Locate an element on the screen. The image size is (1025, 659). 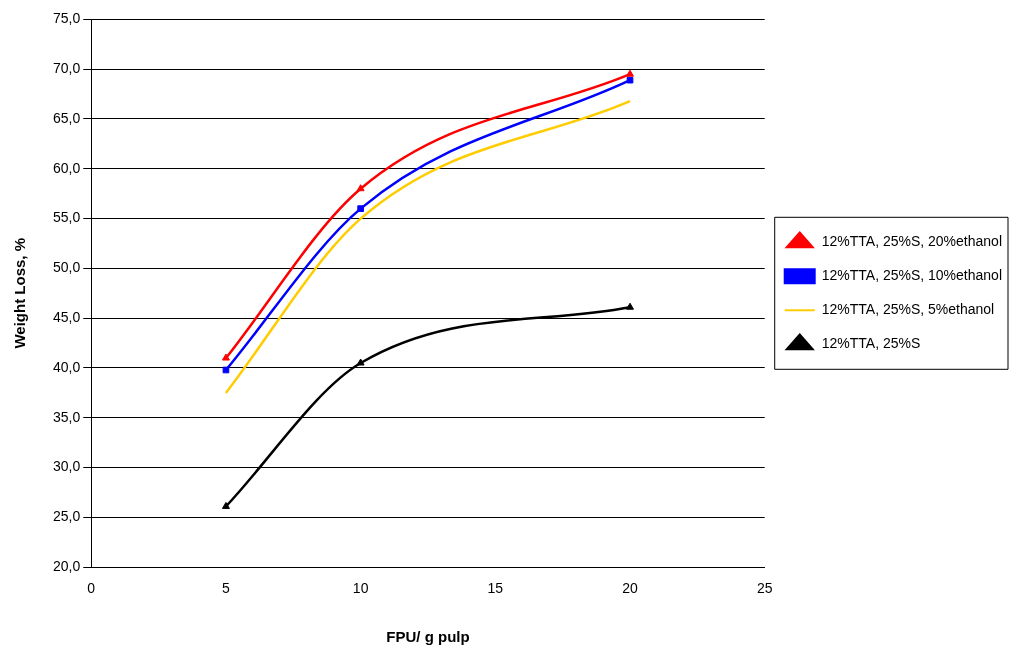
legend-label: 12%TTA, 25%S is located at coordinates (871, 343).